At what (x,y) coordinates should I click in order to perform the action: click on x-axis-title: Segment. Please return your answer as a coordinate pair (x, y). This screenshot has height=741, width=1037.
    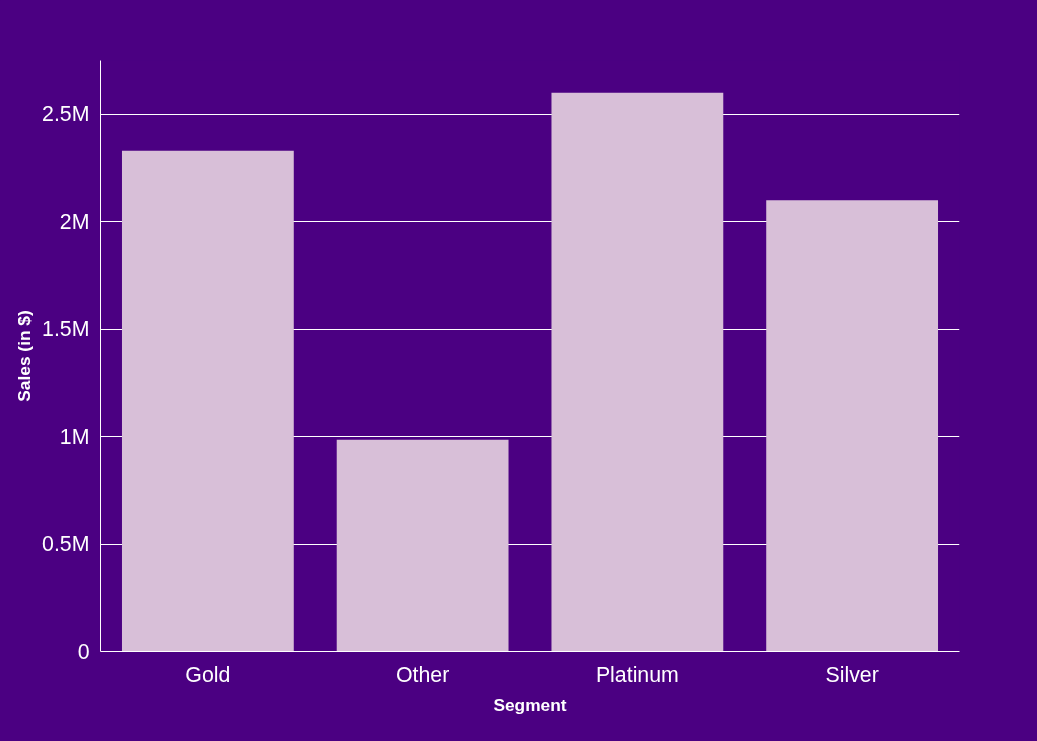
    Looking at the image, I should click on (530, 704).